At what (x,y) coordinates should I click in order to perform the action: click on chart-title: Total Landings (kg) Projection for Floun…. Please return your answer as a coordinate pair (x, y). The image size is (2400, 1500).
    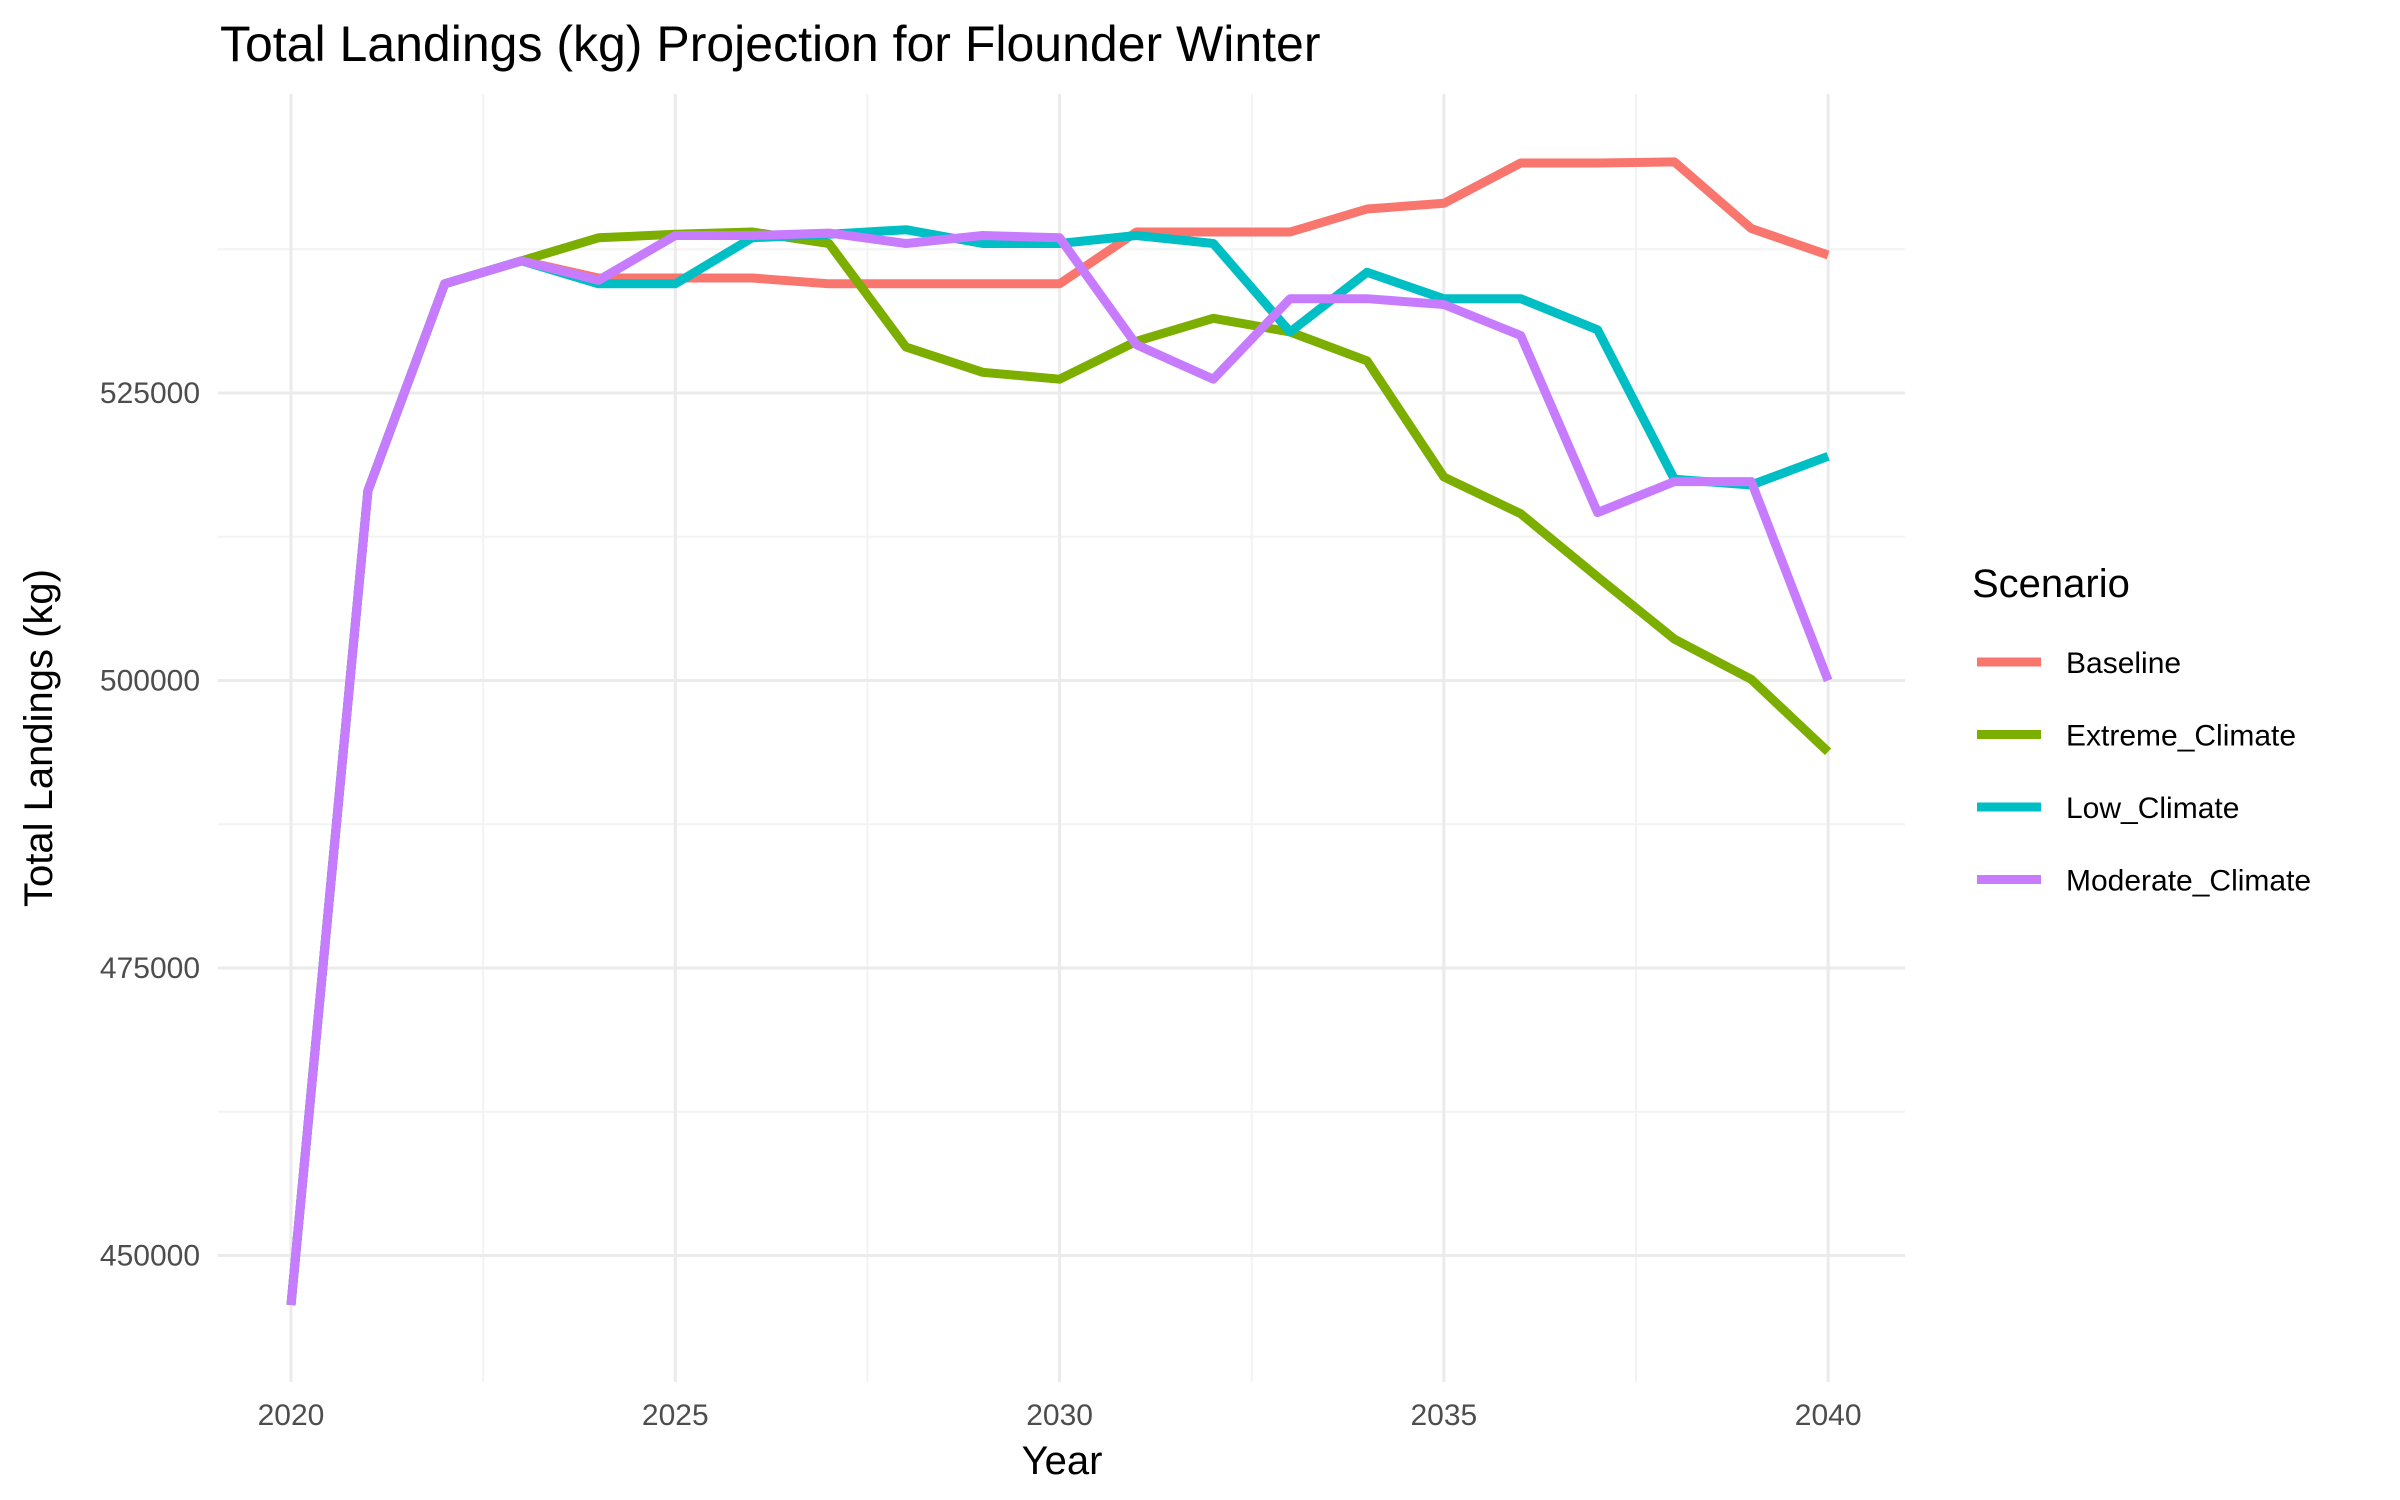
    Looking at the image, I should click on (770, 44).